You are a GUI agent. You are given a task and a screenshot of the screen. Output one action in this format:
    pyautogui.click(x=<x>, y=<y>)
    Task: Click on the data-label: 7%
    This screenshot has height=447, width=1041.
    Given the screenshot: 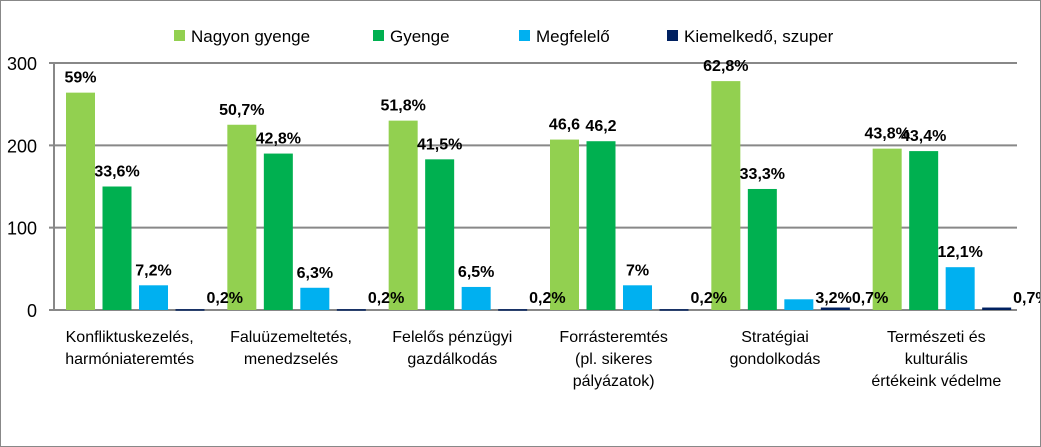 What is the action you would take?
    pyautogui.click(x=637, y=270)
    